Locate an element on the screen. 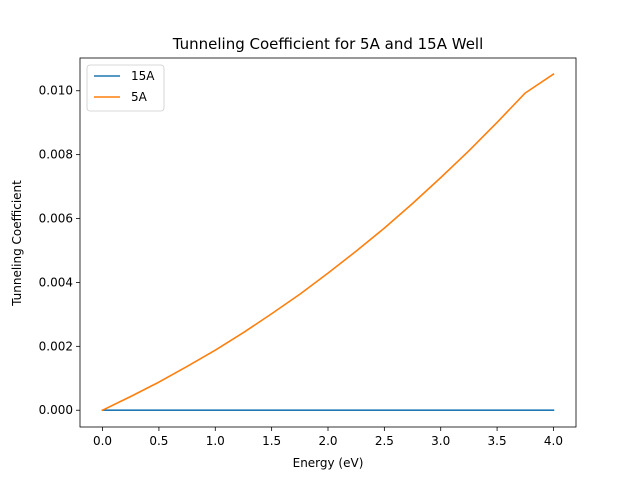 The height and width of the screenshot is (484, 640). x-tick-label: 2.0 is located at coordinates (327, 441).